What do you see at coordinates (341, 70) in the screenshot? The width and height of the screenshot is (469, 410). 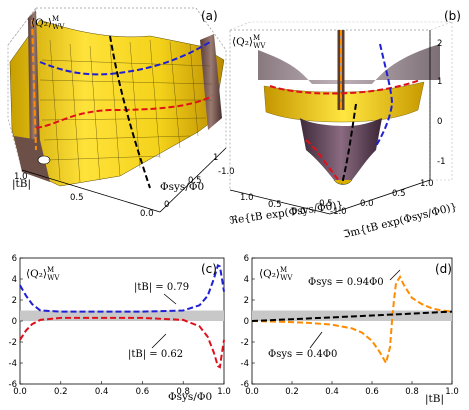 I see `panel-b-spine` at bounding box center [341, 70].